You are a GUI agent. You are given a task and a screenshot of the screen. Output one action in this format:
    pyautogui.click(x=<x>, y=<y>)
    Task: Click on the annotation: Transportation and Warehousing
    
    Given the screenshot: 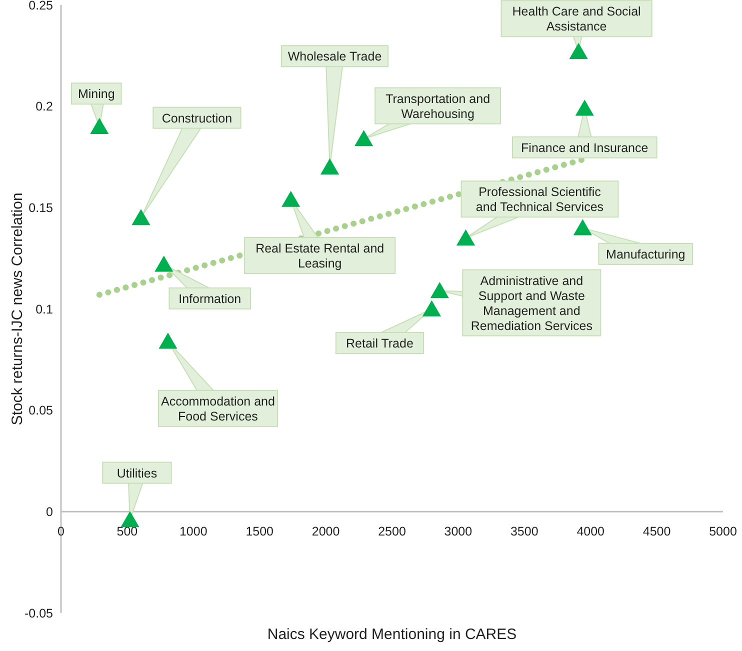 What is the action you would take?
    pyautogui.click(x=438, y=106)
    